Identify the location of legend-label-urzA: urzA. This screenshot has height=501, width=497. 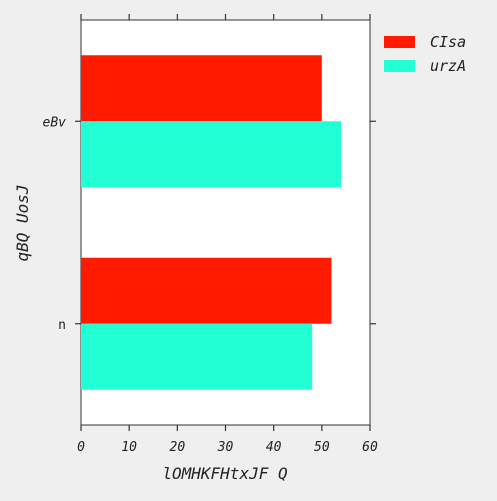
(448, 66).